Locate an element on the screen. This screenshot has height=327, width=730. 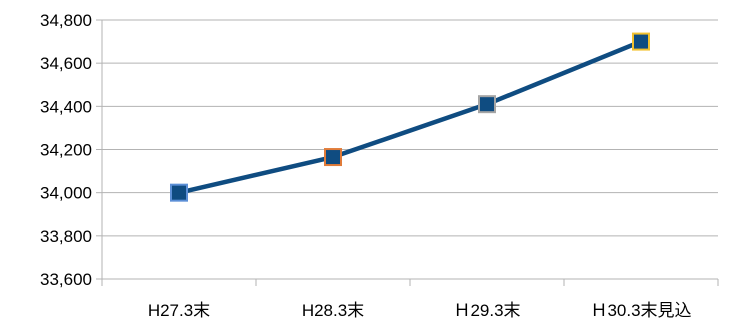
y-tick-label: 33,600 is located at coordinates (66, 279).